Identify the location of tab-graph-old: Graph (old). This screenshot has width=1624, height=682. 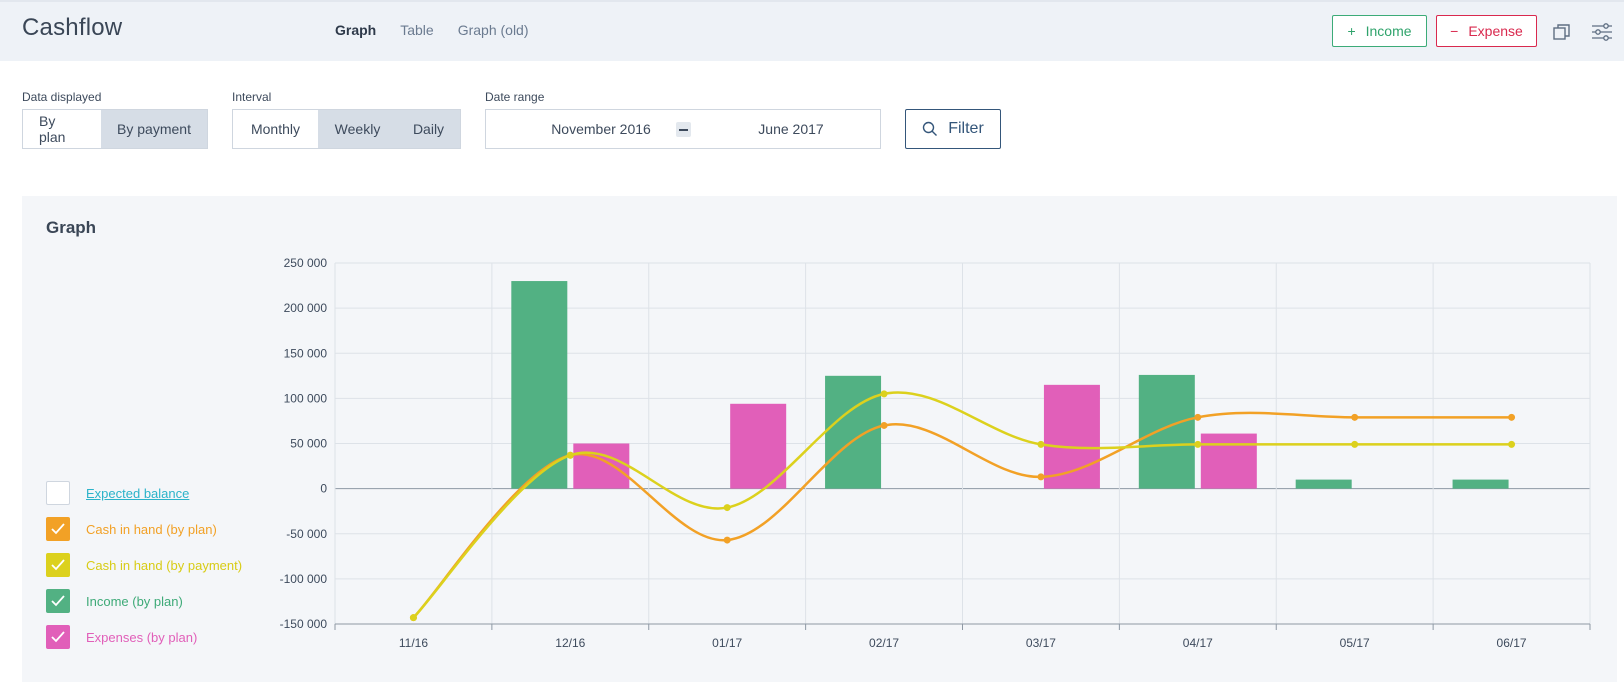
(493, 30).